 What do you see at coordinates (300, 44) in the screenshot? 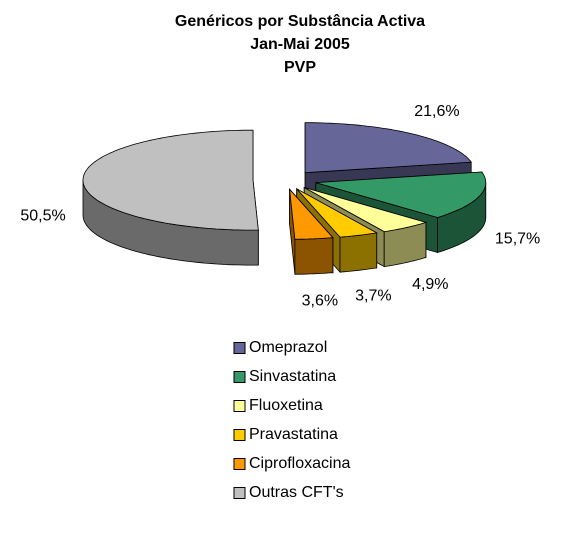
I see `chart-title: Jan-Mai 2005` at bounding box center [300, 44].